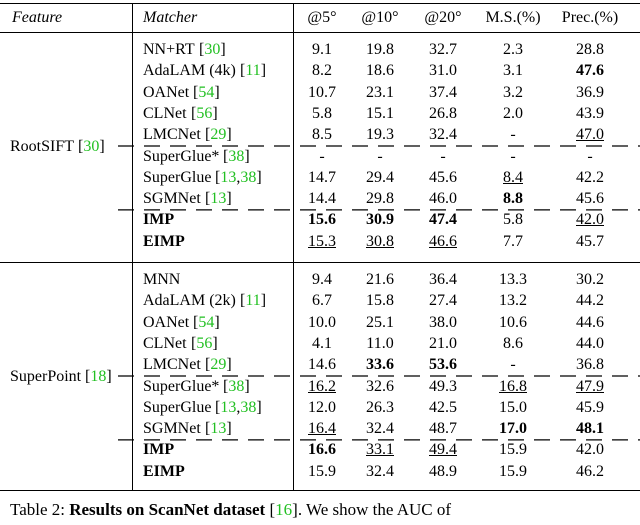 Image resolution: width=640 pixels, height=525 pixels. I want to click on caption-cite: [16], so click(283, 509).